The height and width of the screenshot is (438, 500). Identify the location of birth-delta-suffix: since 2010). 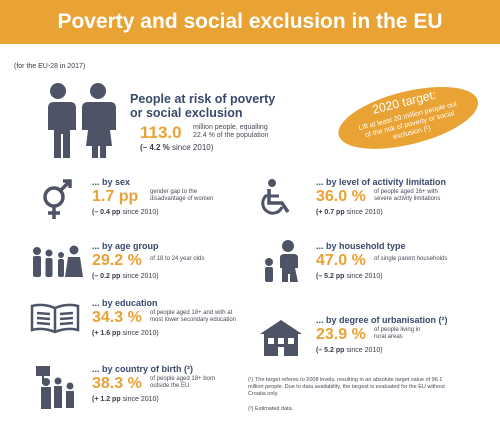
(140, 399).